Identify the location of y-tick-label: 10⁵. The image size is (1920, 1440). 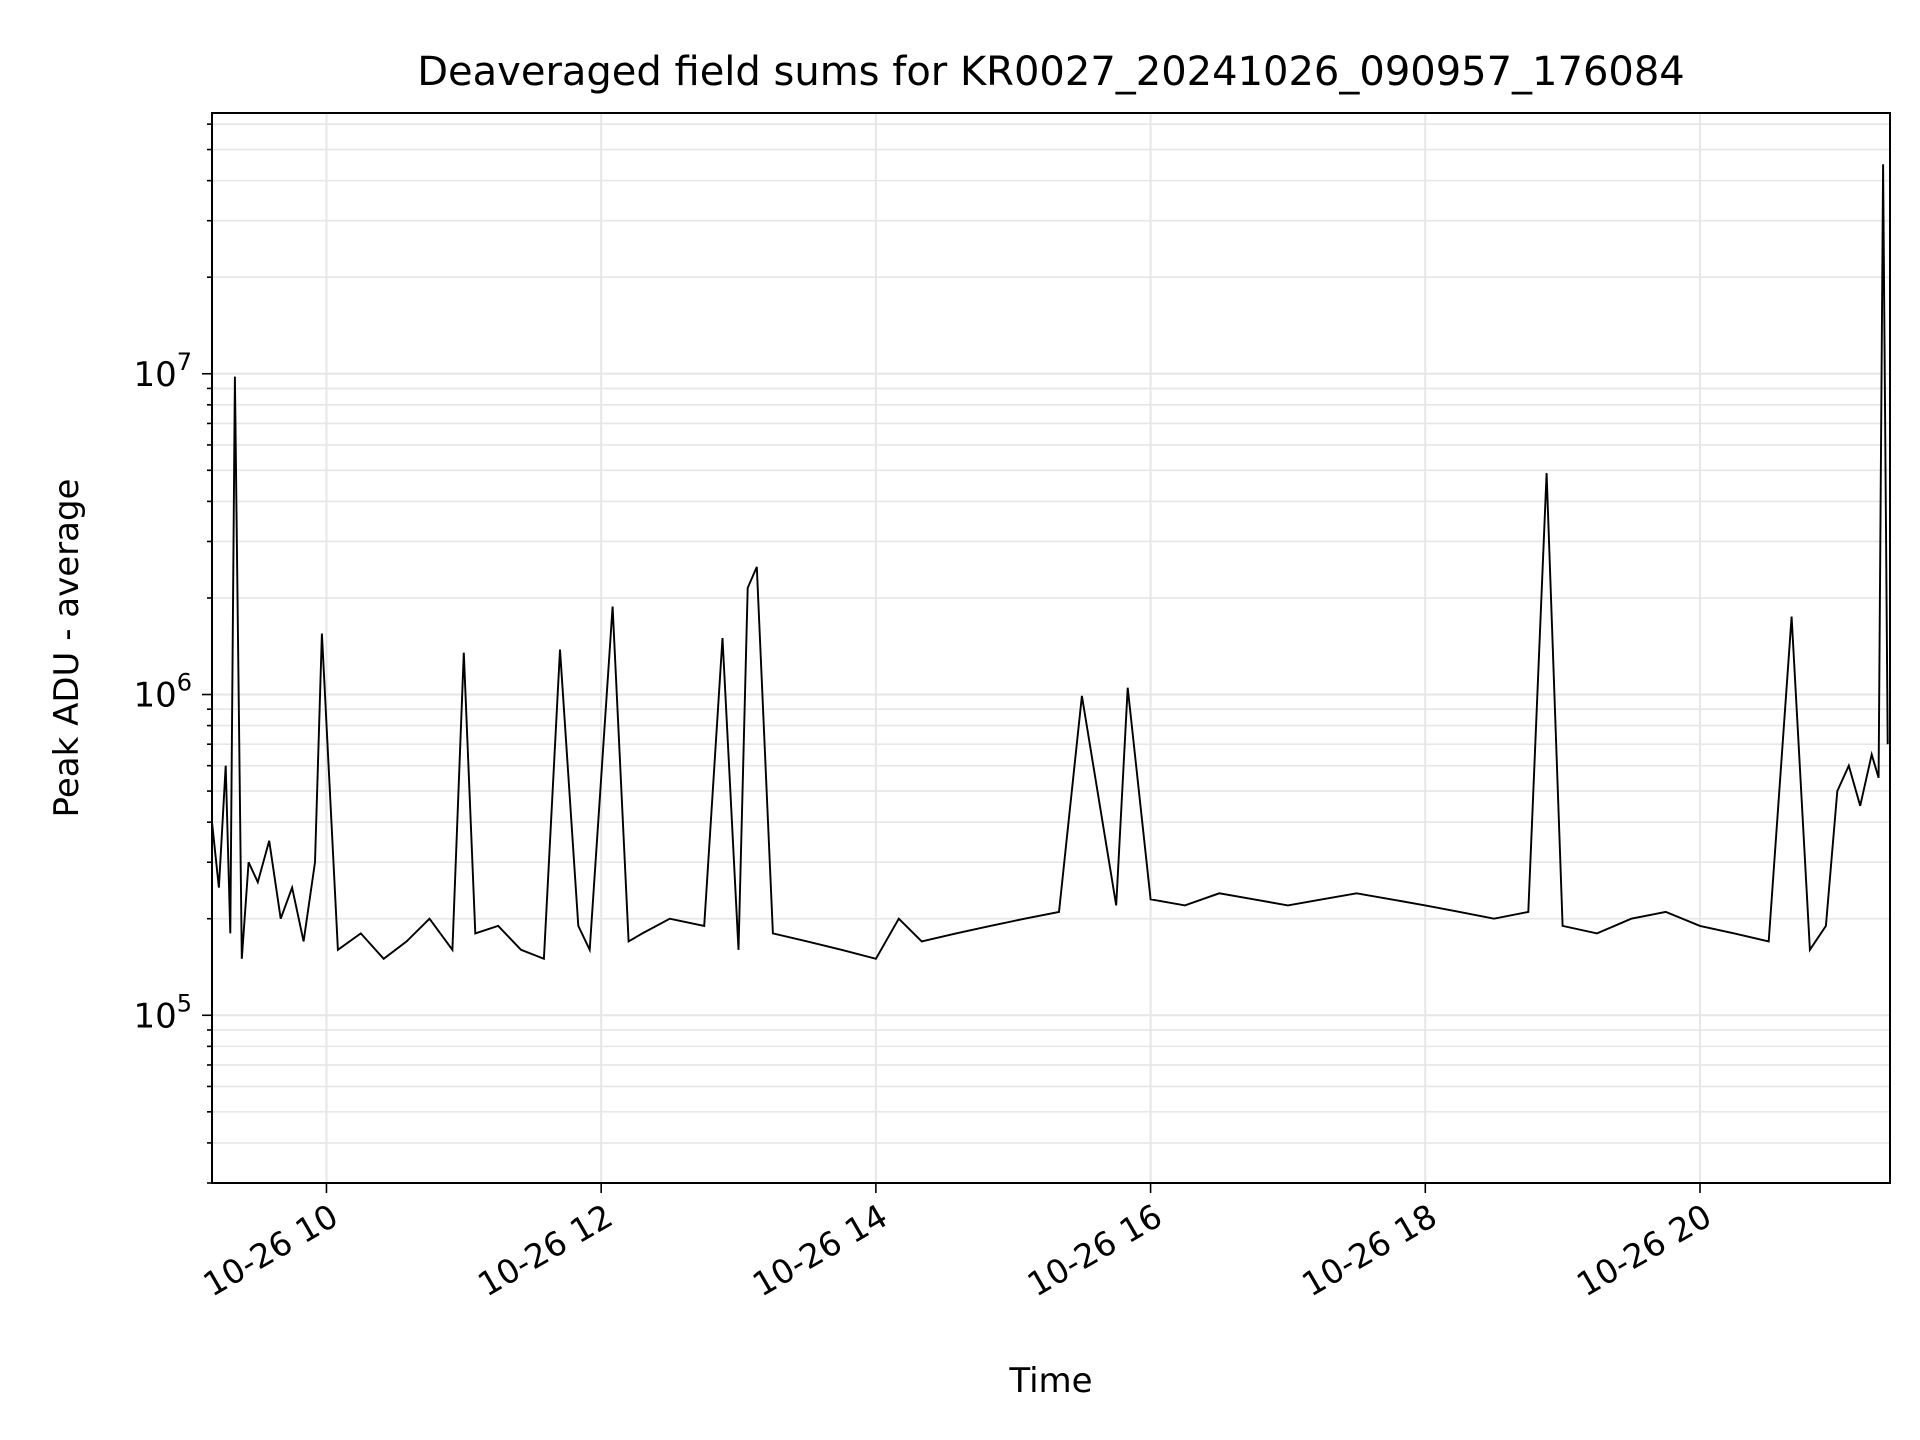
(162, 1012).